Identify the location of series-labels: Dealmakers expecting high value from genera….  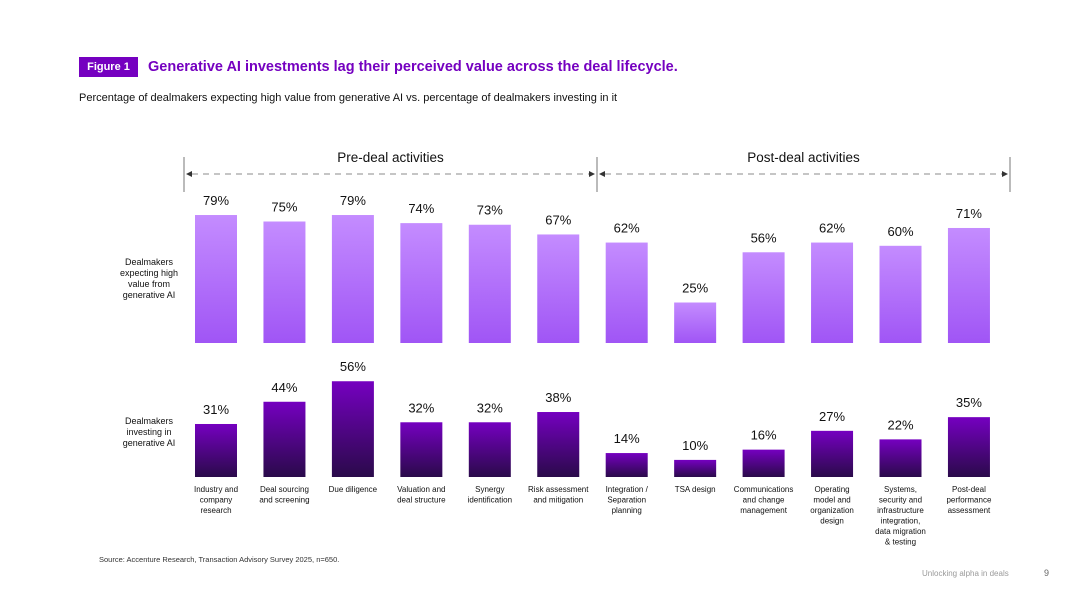
(149, 352).